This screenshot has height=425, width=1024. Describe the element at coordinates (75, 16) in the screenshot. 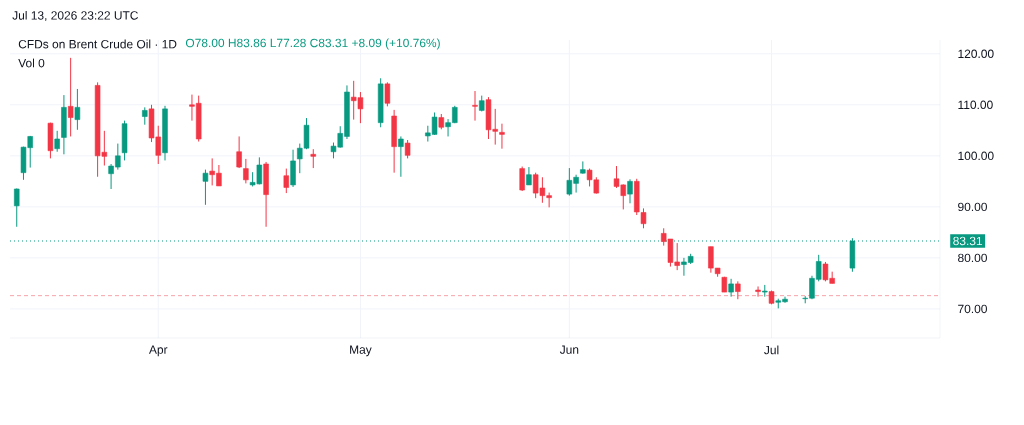

I see `text: Jul 13, 2026 23:22 UTC` at that location.